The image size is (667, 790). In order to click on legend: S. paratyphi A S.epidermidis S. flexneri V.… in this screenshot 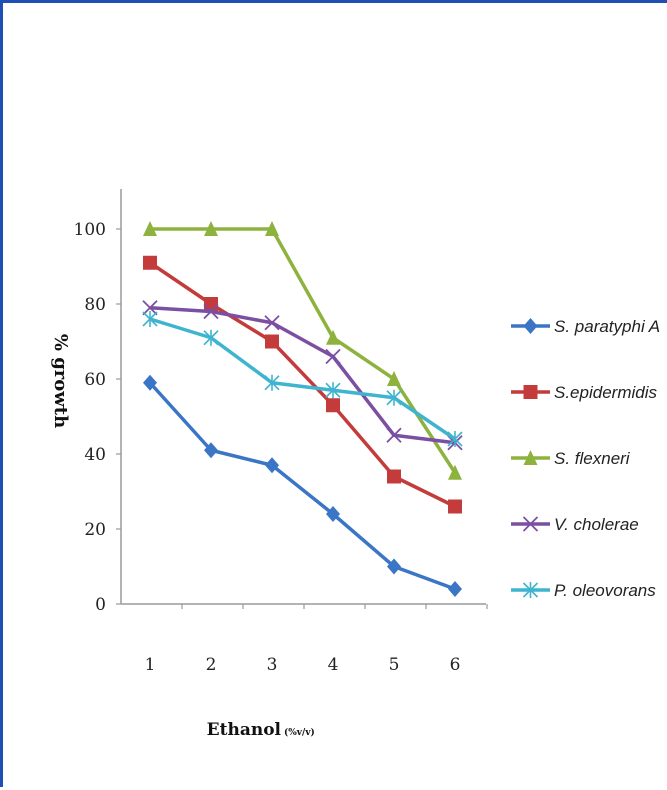, I will do `click(585, 458)`.